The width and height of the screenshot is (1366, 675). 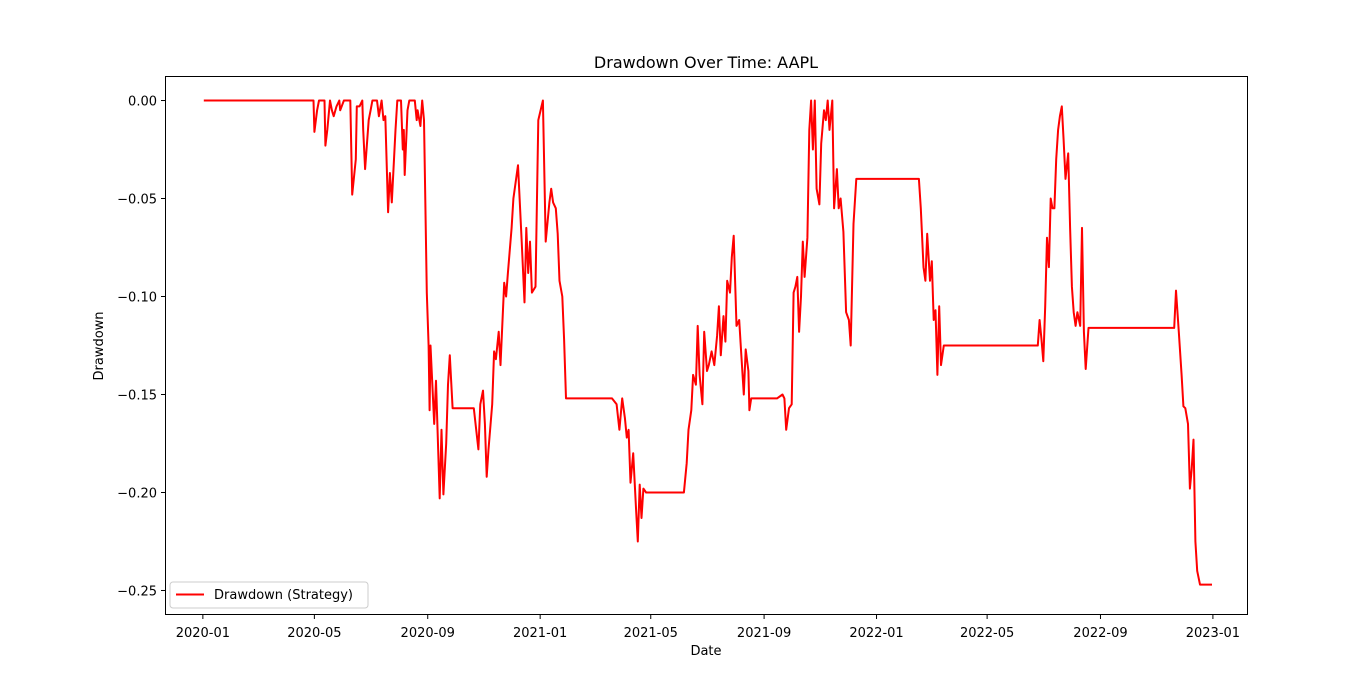 I want to click on x-tick-label: 2022-05, so click(x=987, y=633).